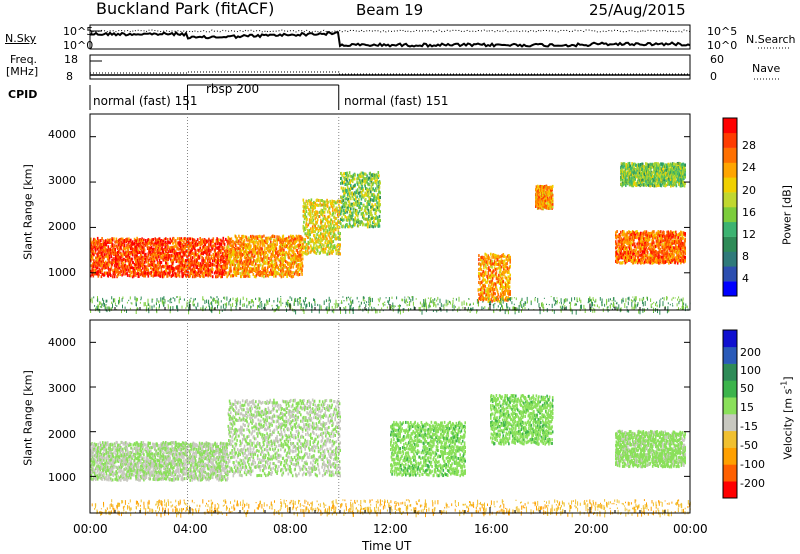  Describe the element at coordinates (749, 145) in the screenshot. I see `power-cbar-tick-28: 28` at that location.